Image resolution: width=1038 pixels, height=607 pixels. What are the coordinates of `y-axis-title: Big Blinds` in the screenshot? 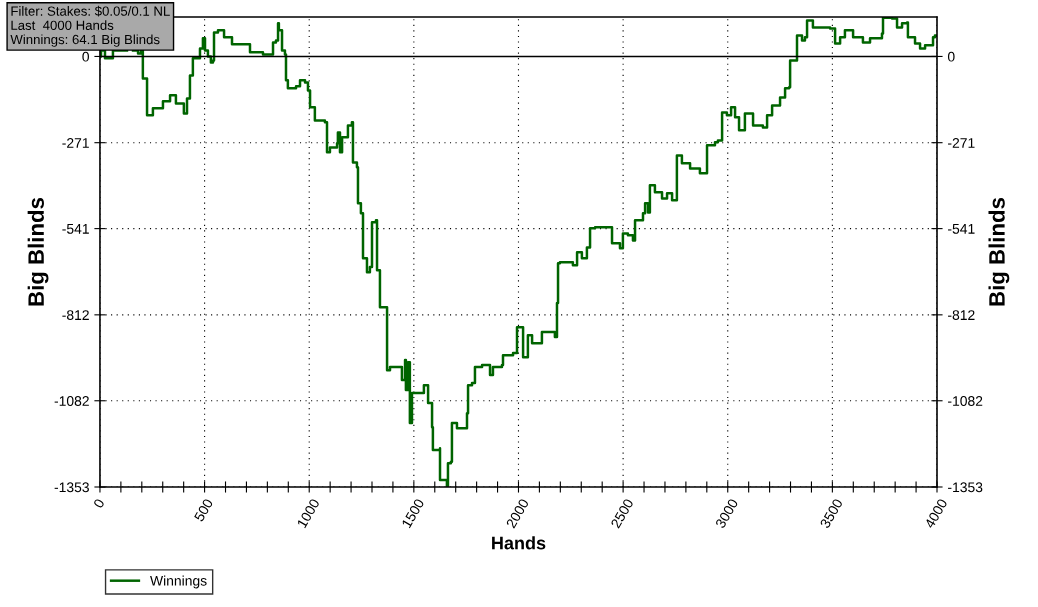 It's located at (38, 251).